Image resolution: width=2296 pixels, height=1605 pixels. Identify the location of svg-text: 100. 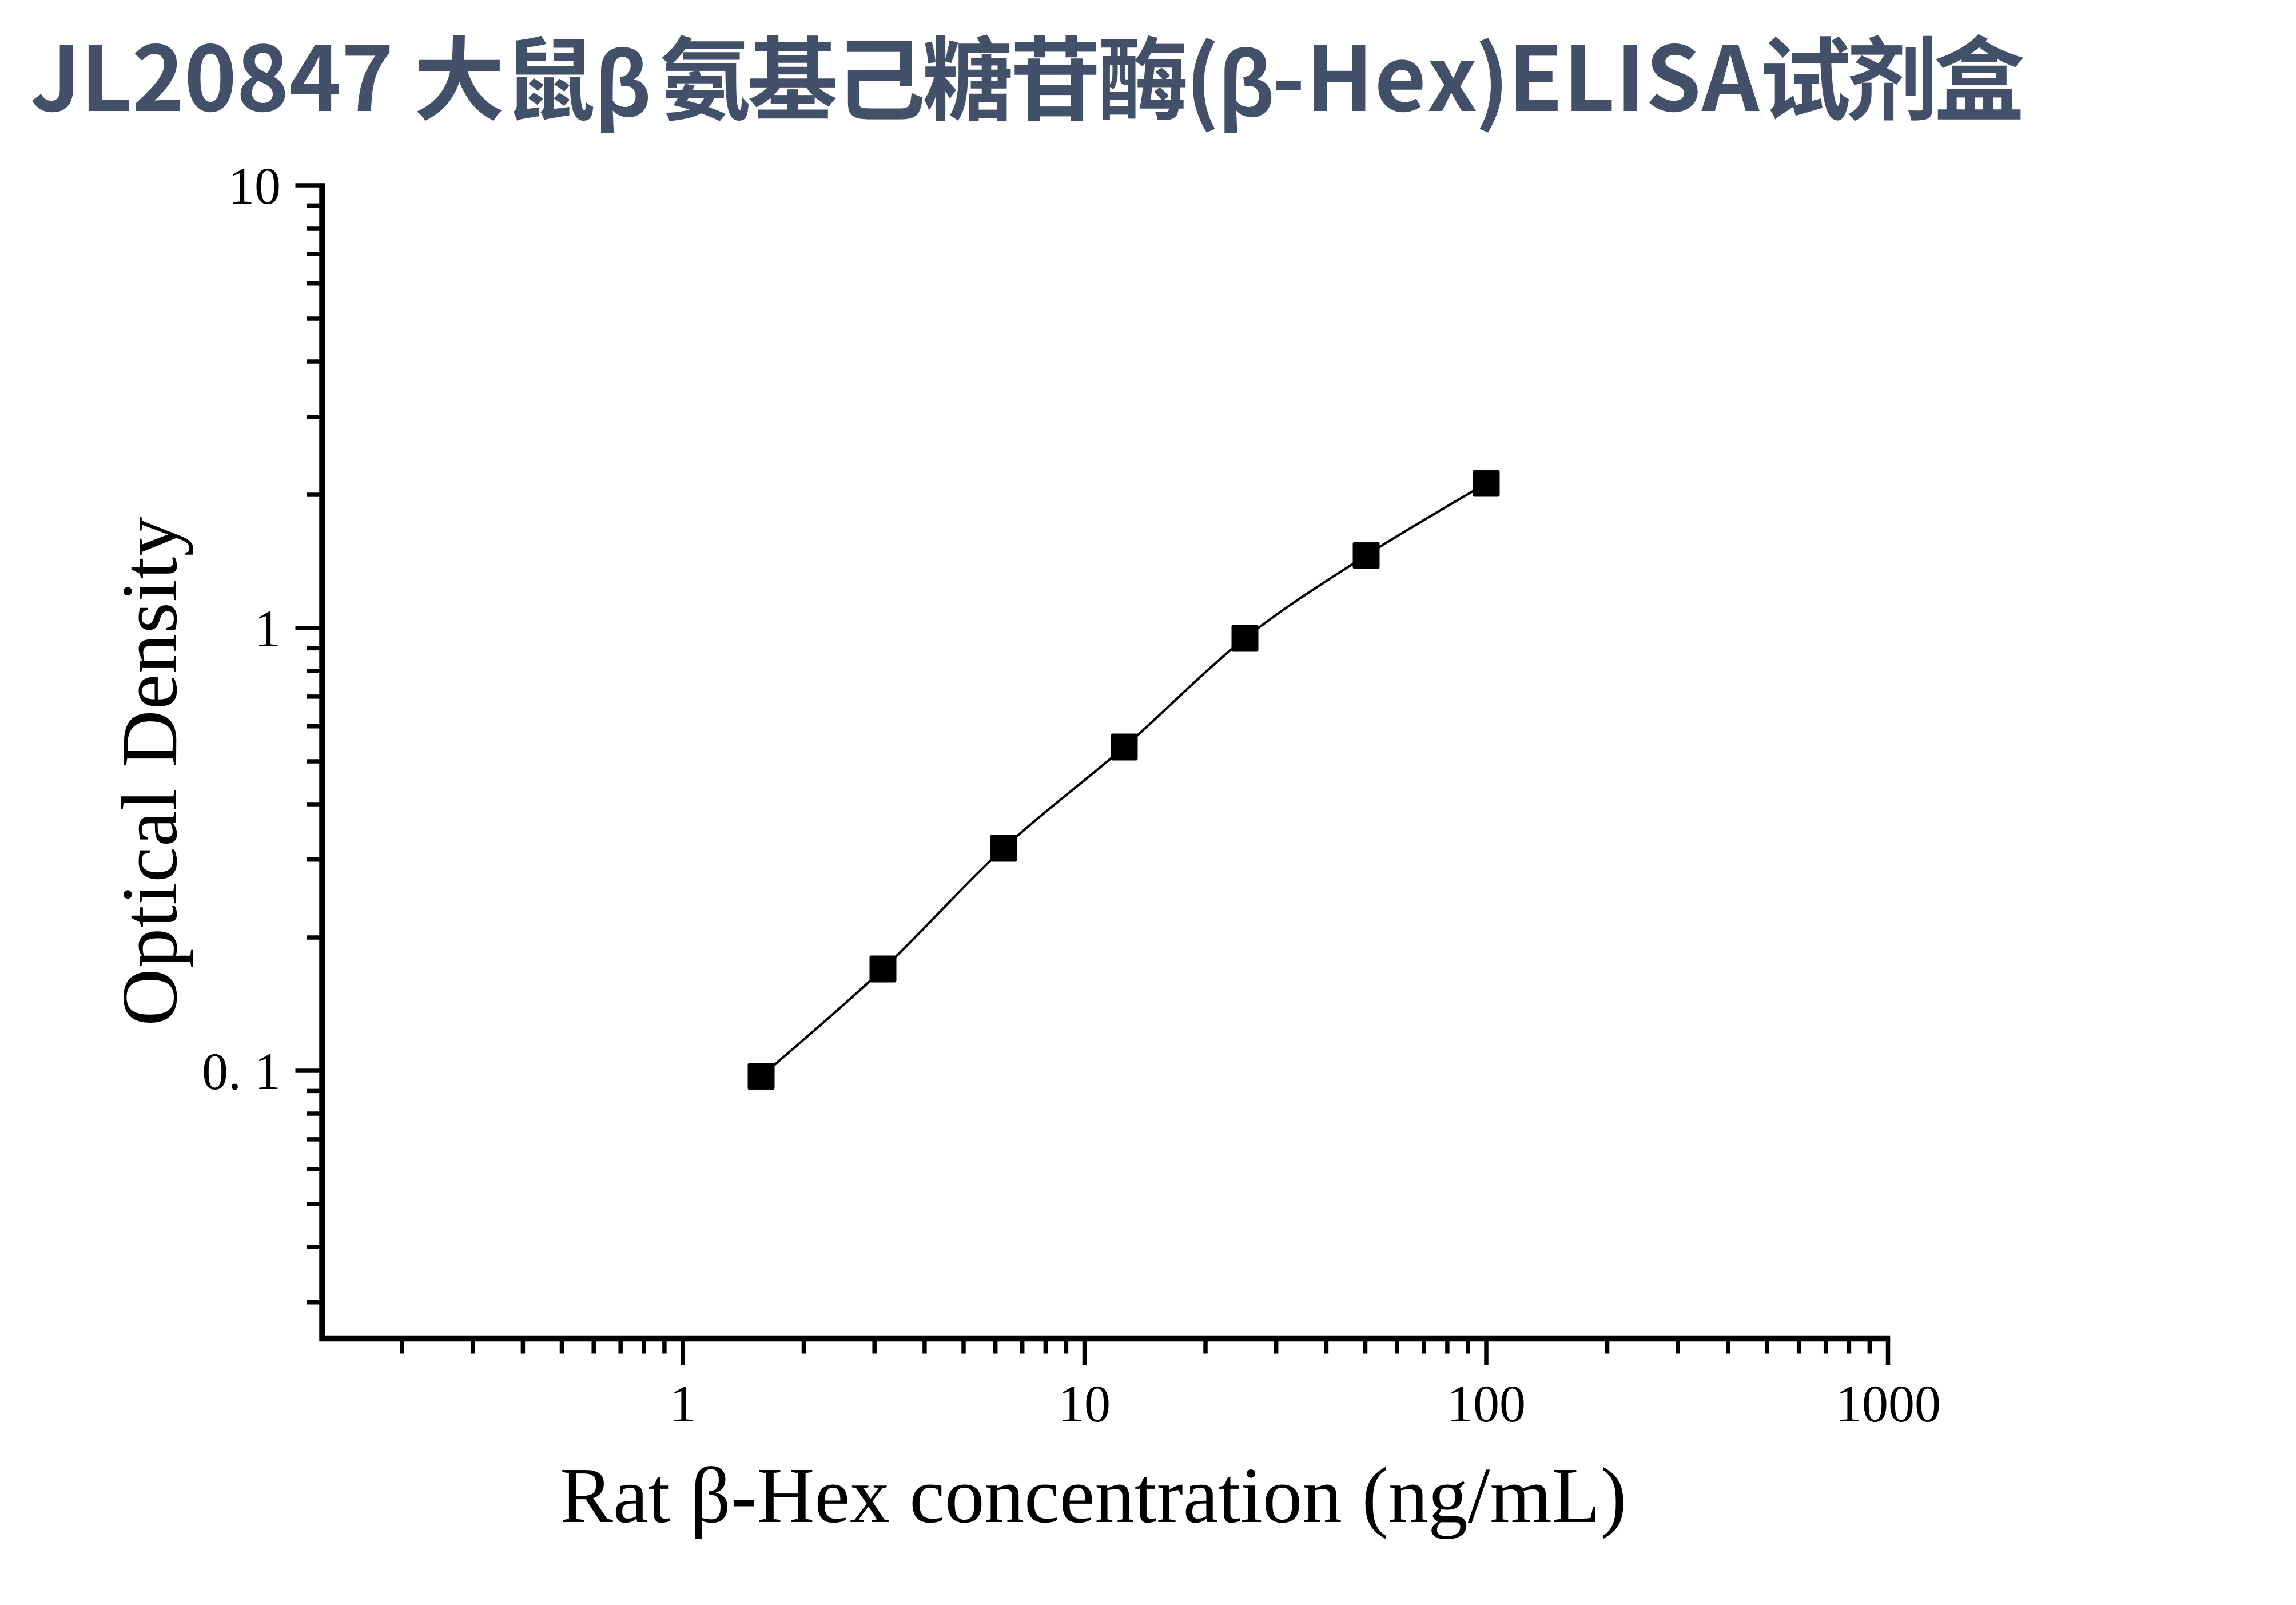
(1486, 1403).